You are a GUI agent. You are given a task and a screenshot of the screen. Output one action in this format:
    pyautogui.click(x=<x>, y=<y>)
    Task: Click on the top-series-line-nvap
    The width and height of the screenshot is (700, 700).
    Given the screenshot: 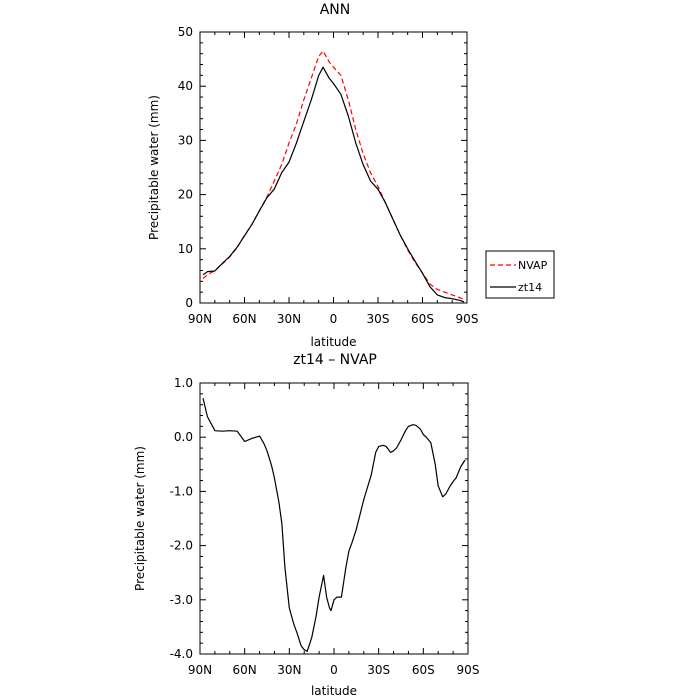 What is the action you would take?
    pyautogui.click(x=333, y=175)
    